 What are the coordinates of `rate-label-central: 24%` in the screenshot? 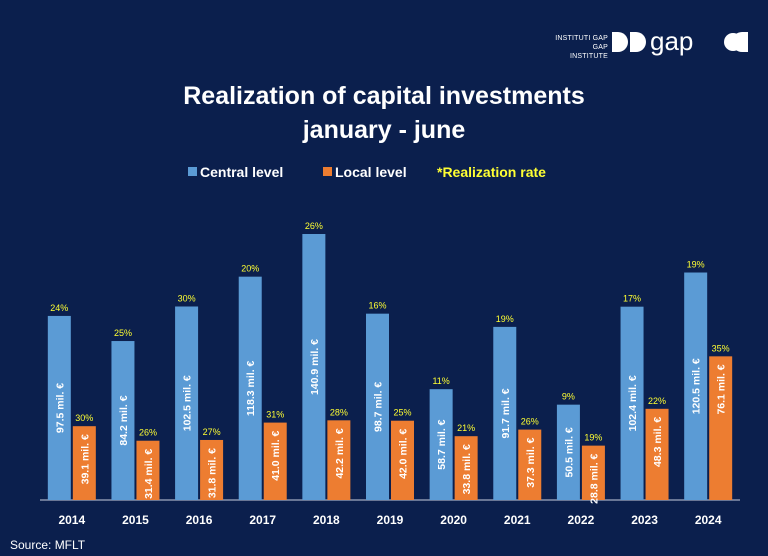 It's located at (59, 308).